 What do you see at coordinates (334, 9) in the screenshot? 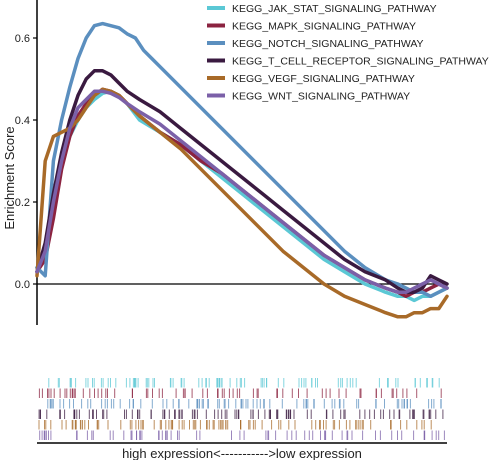
I see `legend-label: KEGG_JAK_STAT_SIGNALING_PATHWAY` at bounding box center [334, 9].